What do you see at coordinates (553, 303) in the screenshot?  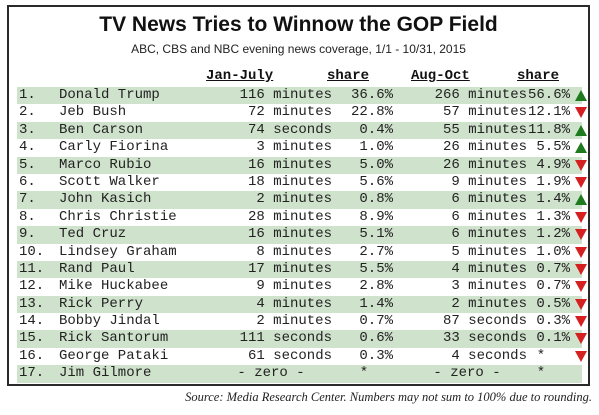 I see `aug-oct-share-cell: 0.5%` at bounding box center [553, 303].